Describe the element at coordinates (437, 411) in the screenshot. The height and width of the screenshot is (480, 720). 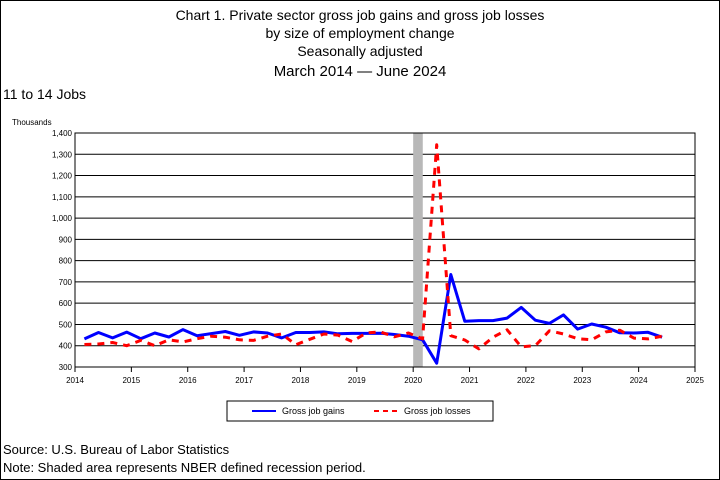
I see `legend-losses-label: Gross job losses` at that location.